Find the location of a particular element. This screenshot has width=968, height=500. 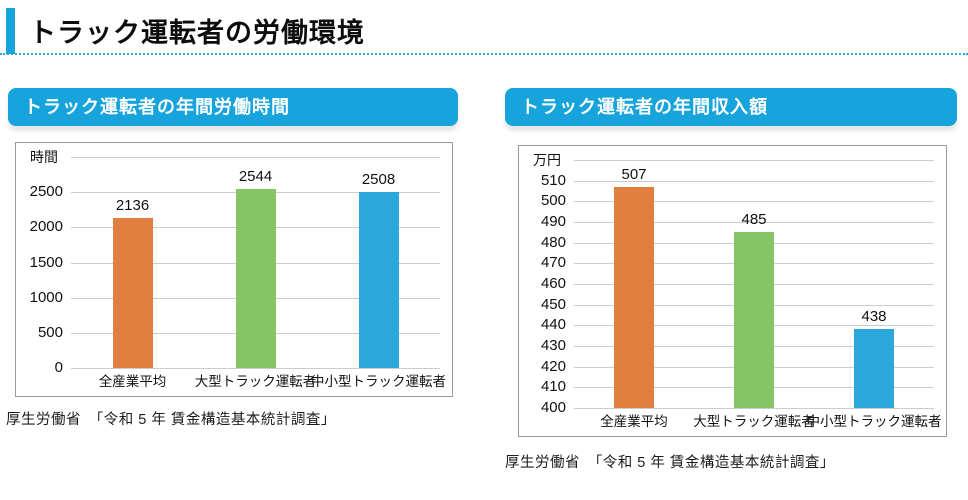

bar-value-label: 438 is located at coordinates (874, 317).